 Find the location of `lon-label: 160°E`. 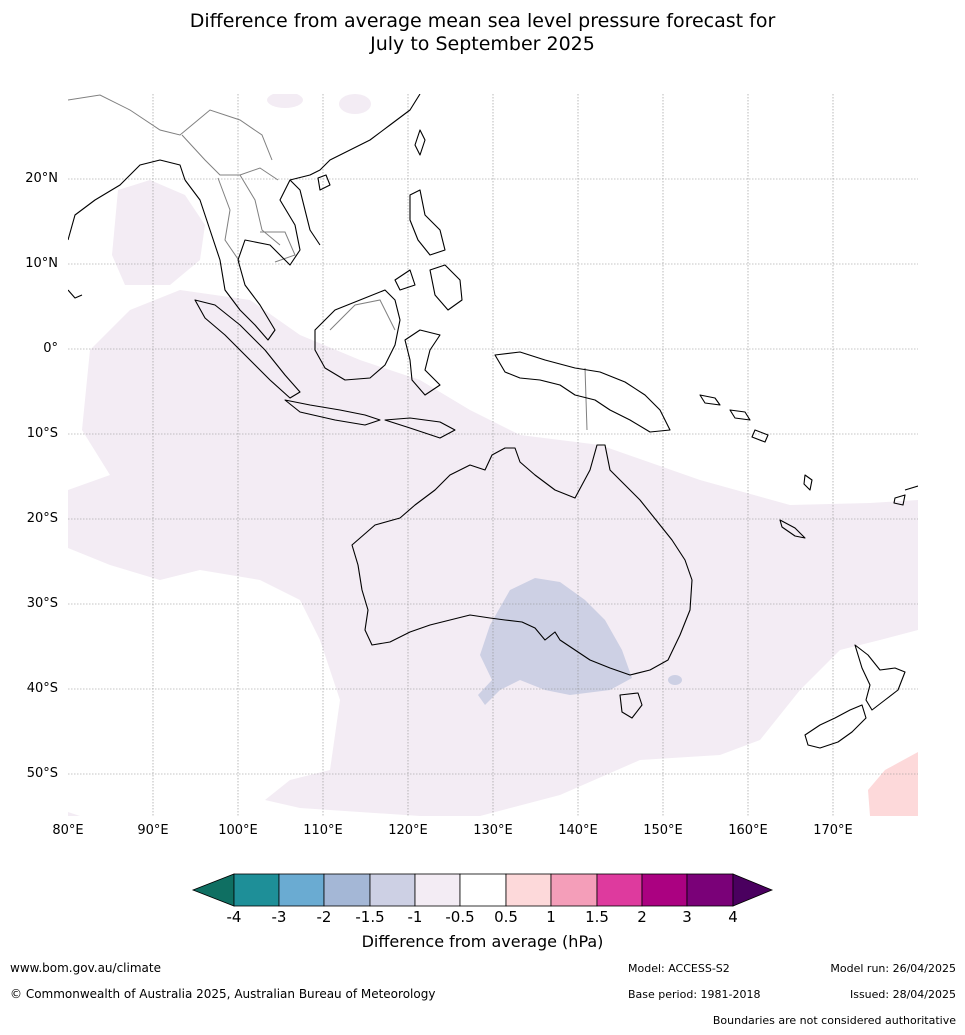

lon-label: 160°E is located at coordinates (748, 830).